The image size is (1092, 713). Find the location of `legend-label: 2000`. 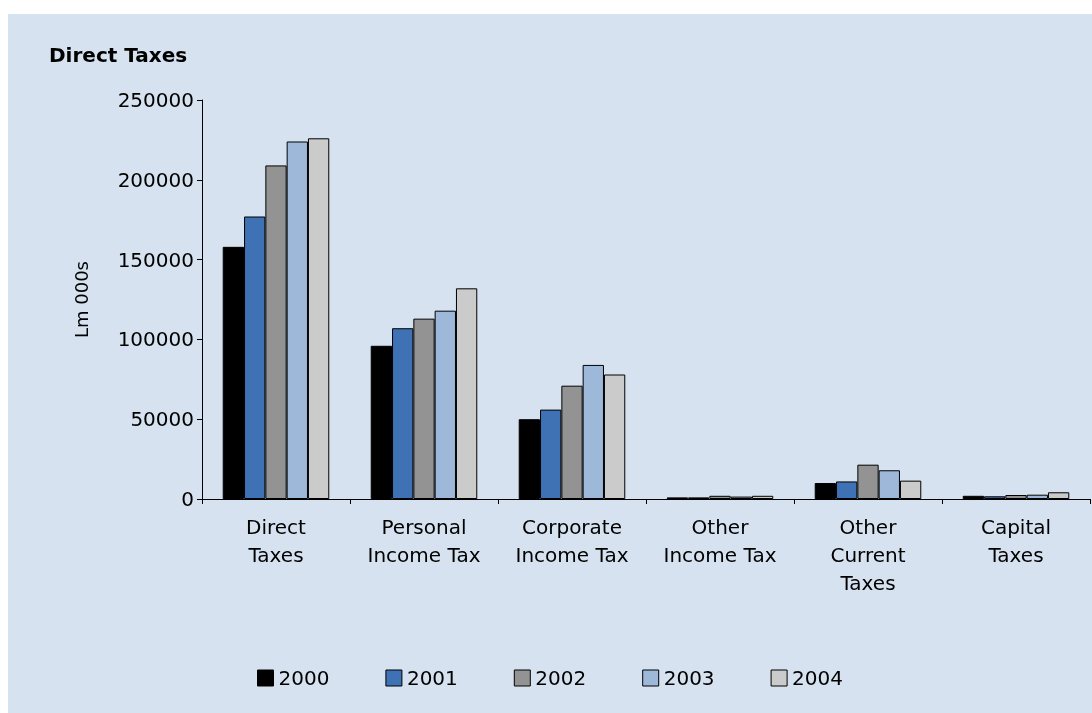

legend-label: 2000 is located at coordinates (304, 678).